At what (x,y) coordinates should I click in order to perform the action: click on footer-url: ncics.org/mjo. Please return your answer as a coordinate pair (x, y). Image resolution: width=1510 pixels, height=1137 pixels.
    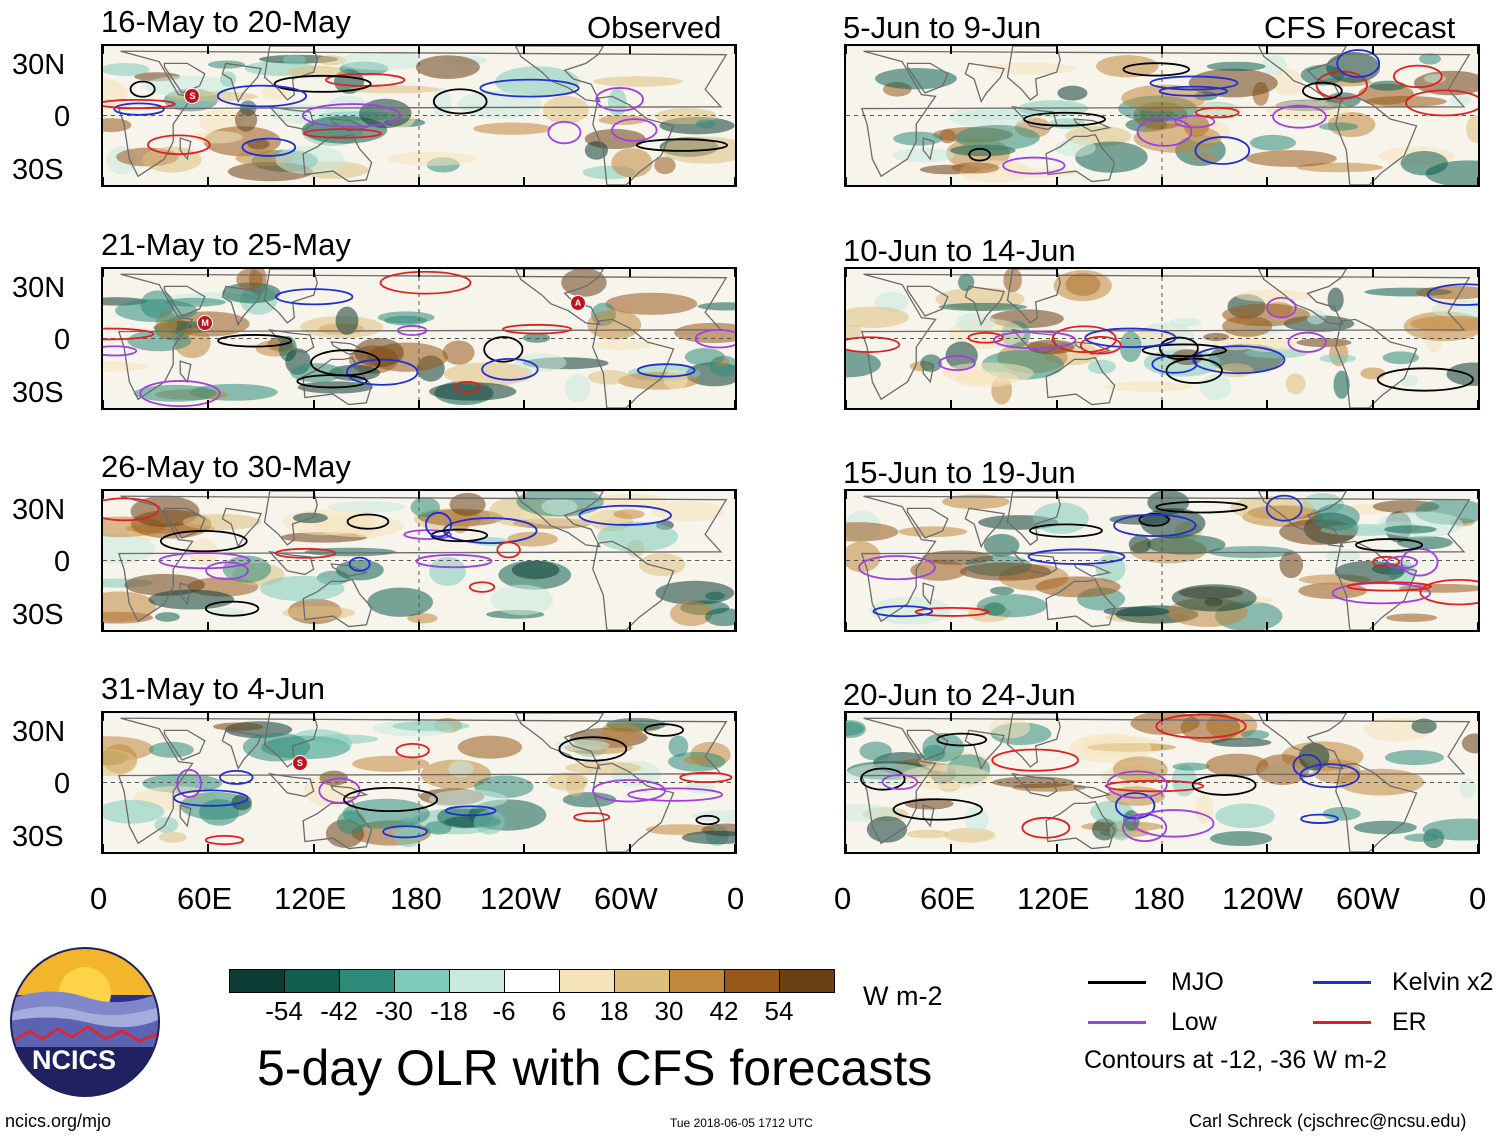
    Looking at the image, I should click on (58, 1121).